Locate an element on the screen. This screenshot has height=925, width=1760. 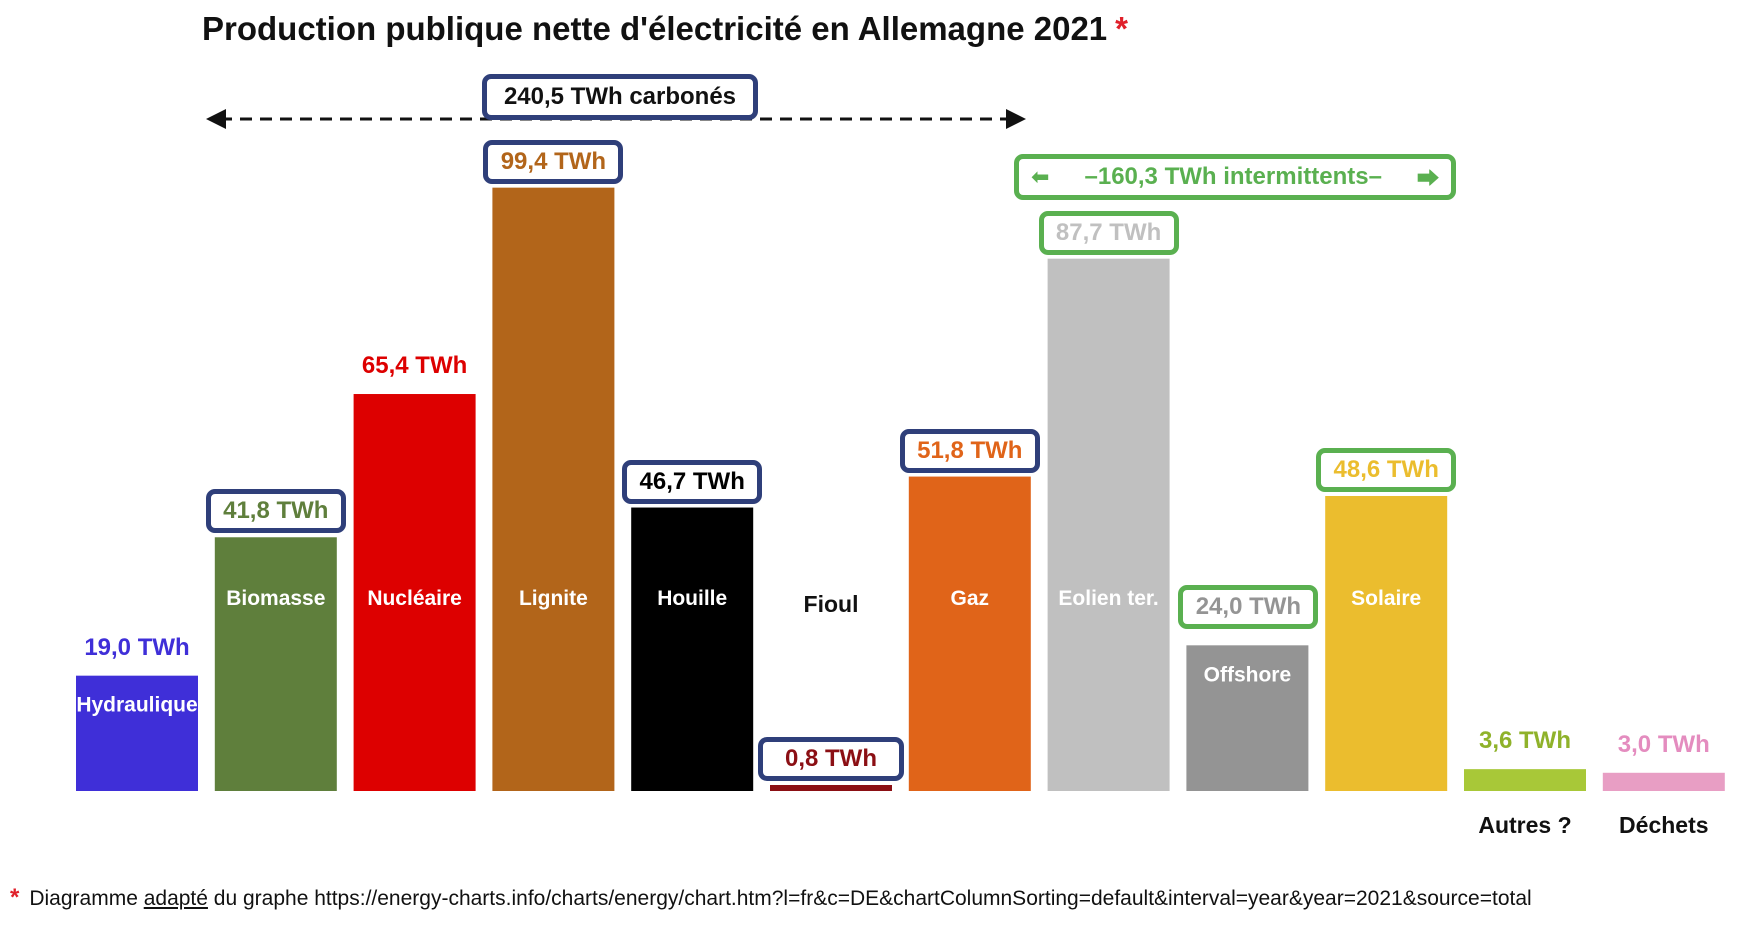
carbon-group-arrowhead-right is located at coordinates (1016, 119).